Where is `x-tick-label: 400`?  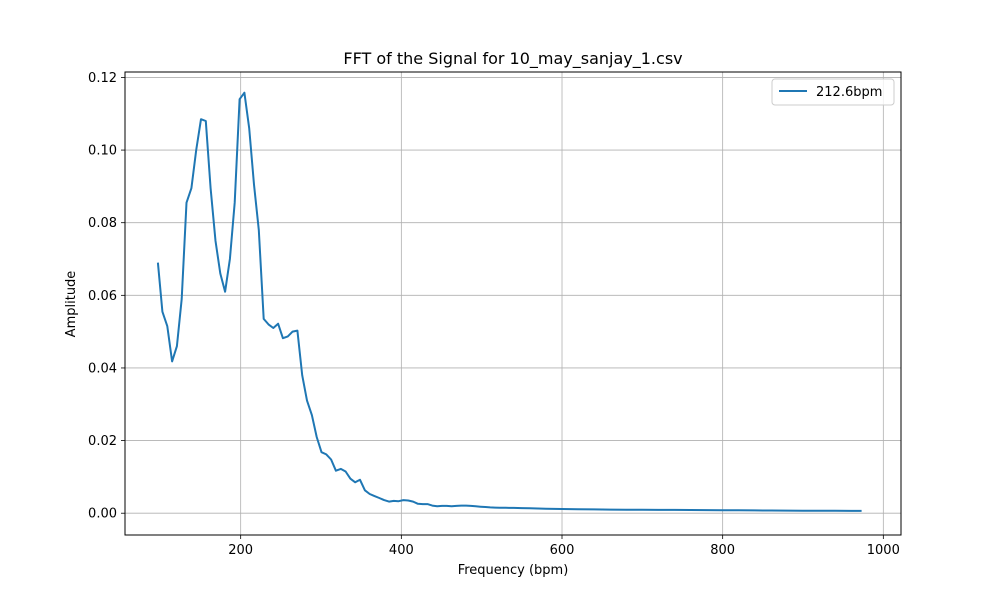 x-tick-label: 400 is located at coordinates (401, 550).